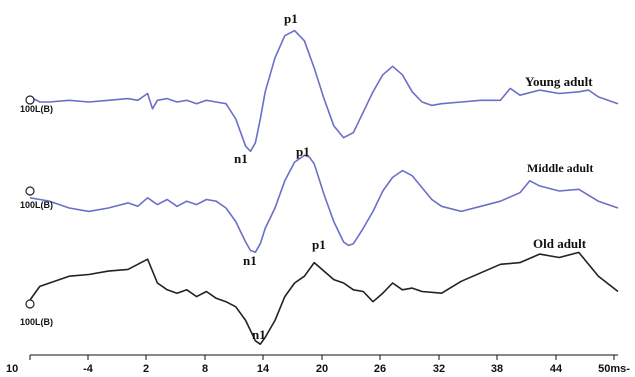 The width and height of the screenshot is (635, 377). Describe the element at coordinates (497, 369) in the screenshot. I see `x-tick-label: 38` at that location.